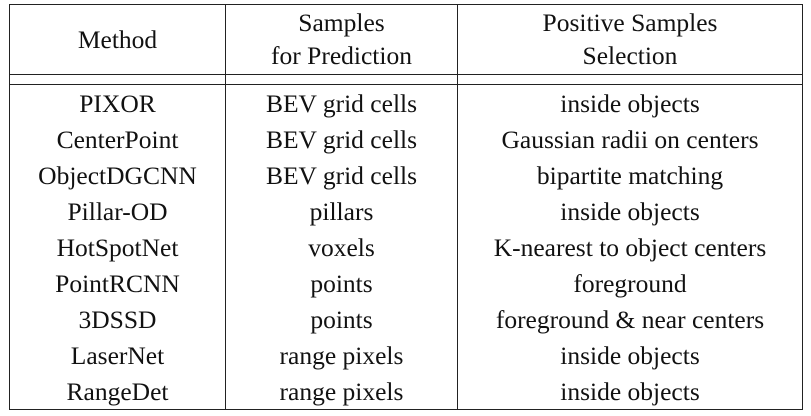 The image size is (811, 416). What do you see at coordinates (406, 74) in the screenshot?
I see `header-bottom-rule` at bounding box center [406, 74].